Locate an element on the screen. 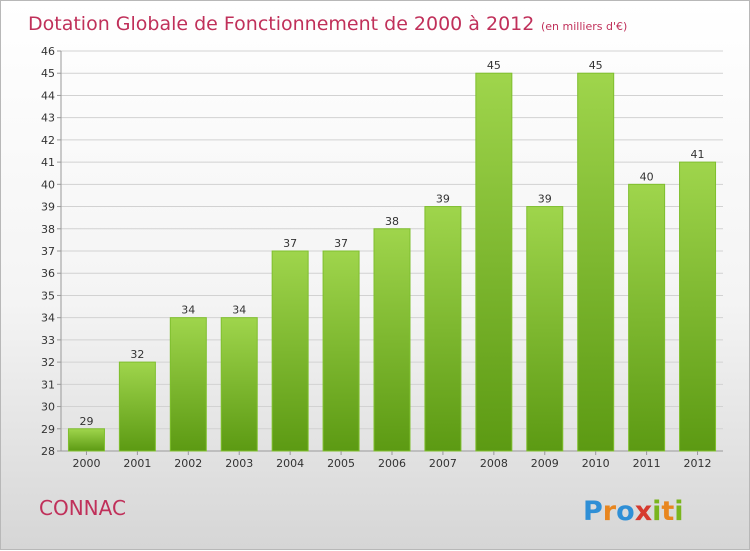 This screenshot has height=551, width=750. y-tick-label: 45 is located at coordinates (48, 73).